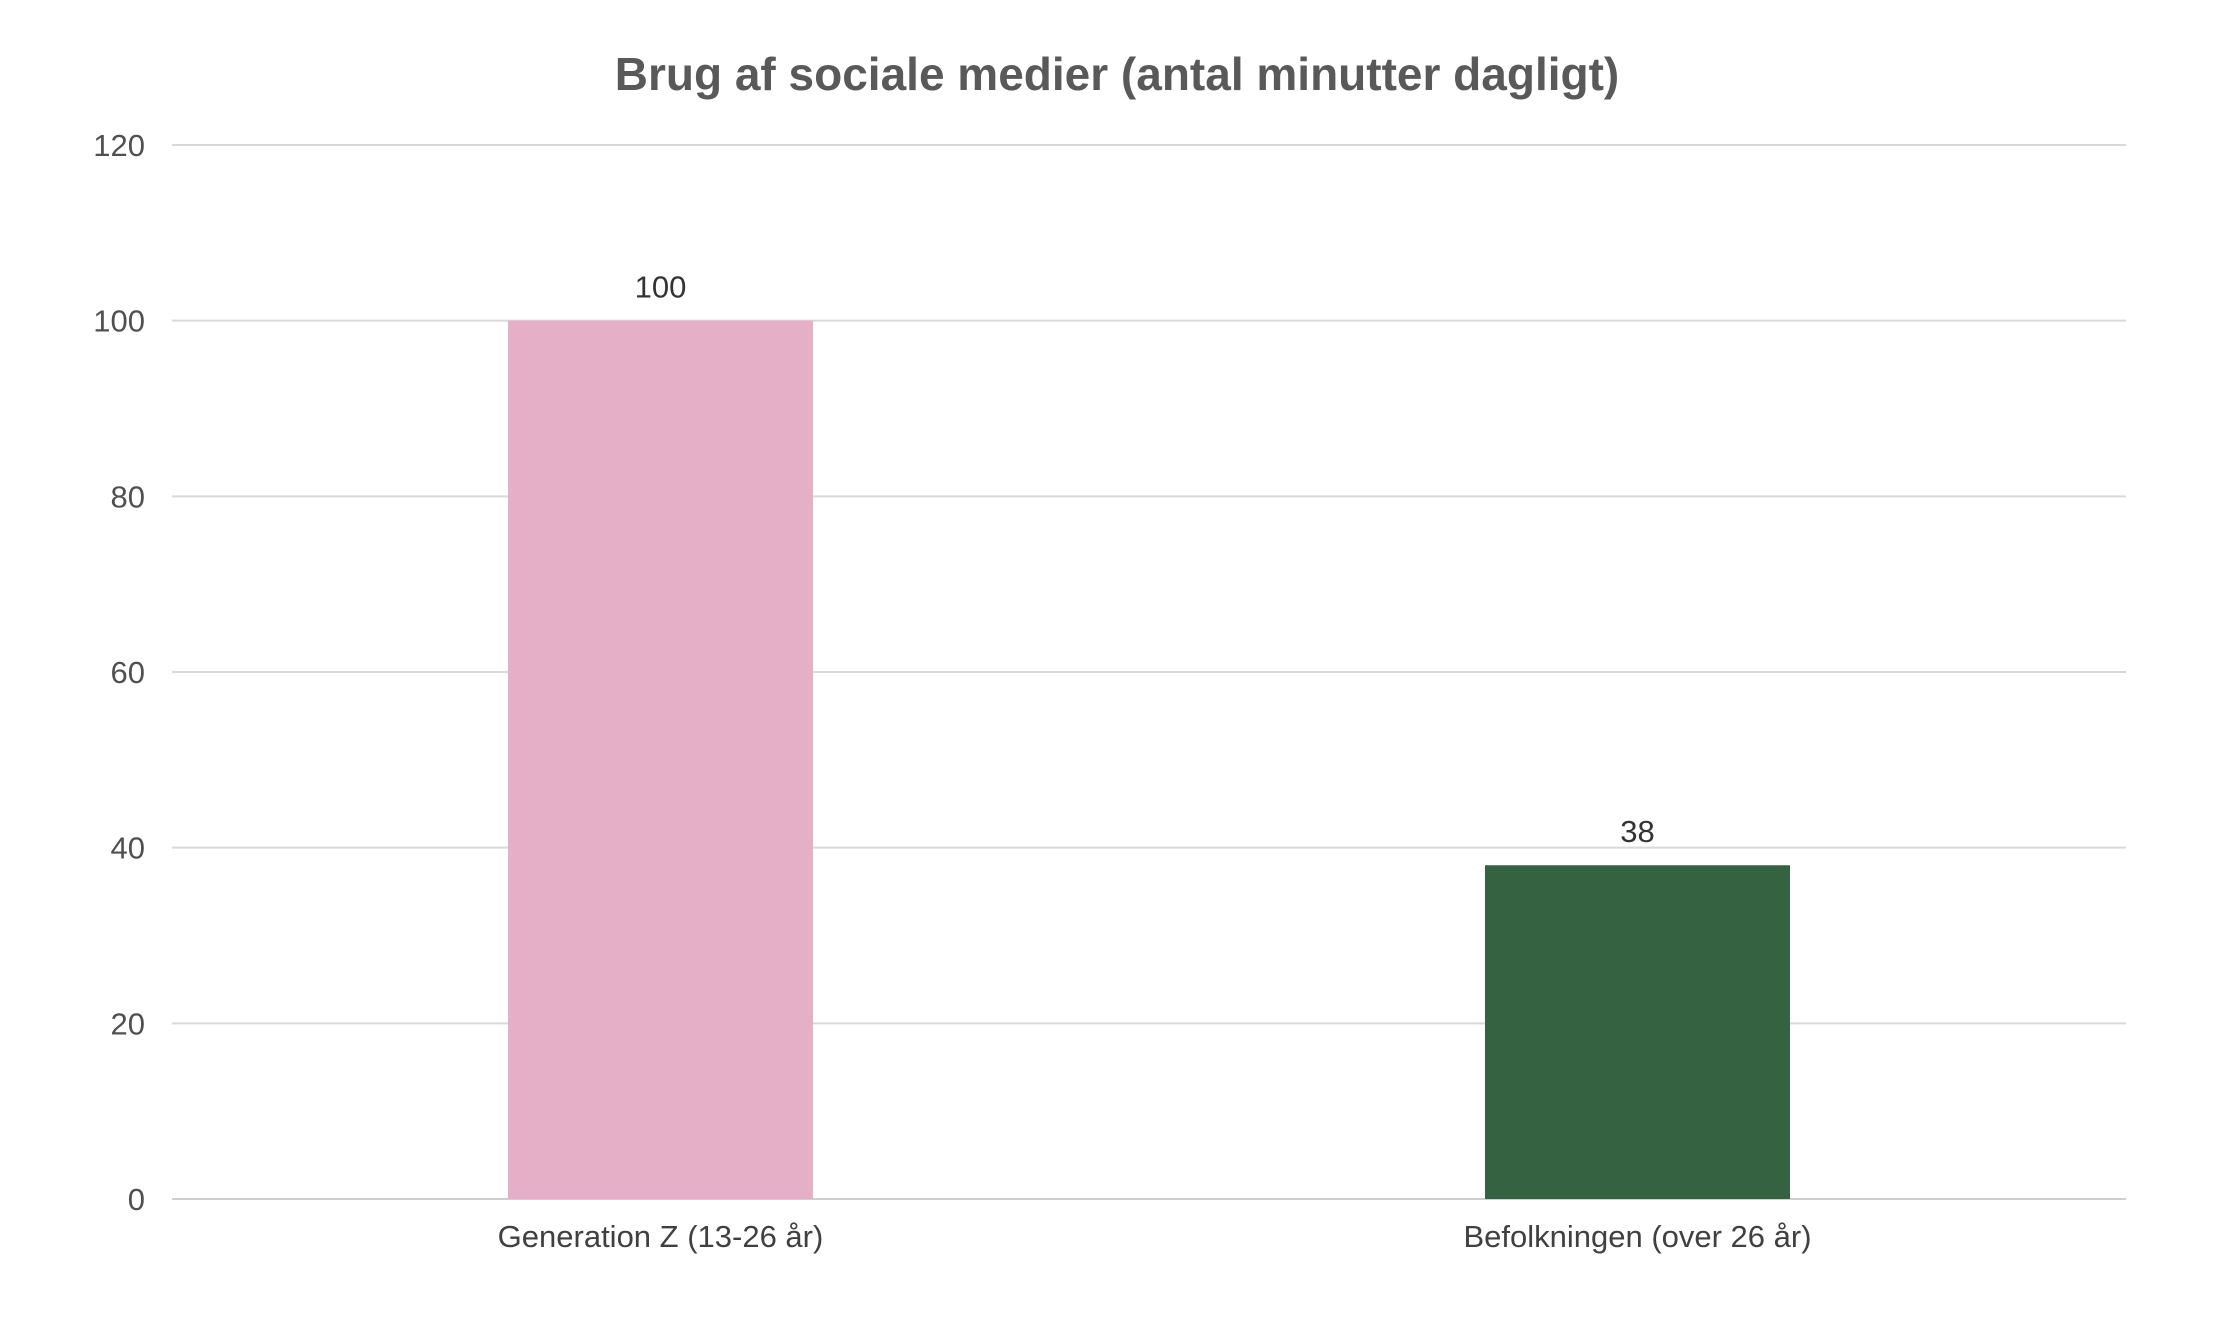 This screenshot has height=1320, width=2238. I want to click on y-tick-label: 0, so click(136, 1199).